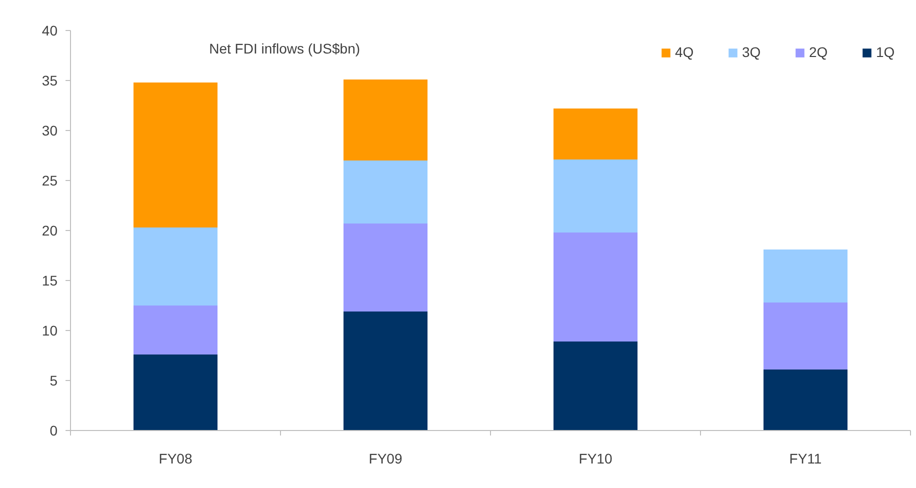  What do you see at coordinates (284, 48) in the screenshot?
I see `text: Net FDI inflows (US$bn)` at bounding box center [284, 48].